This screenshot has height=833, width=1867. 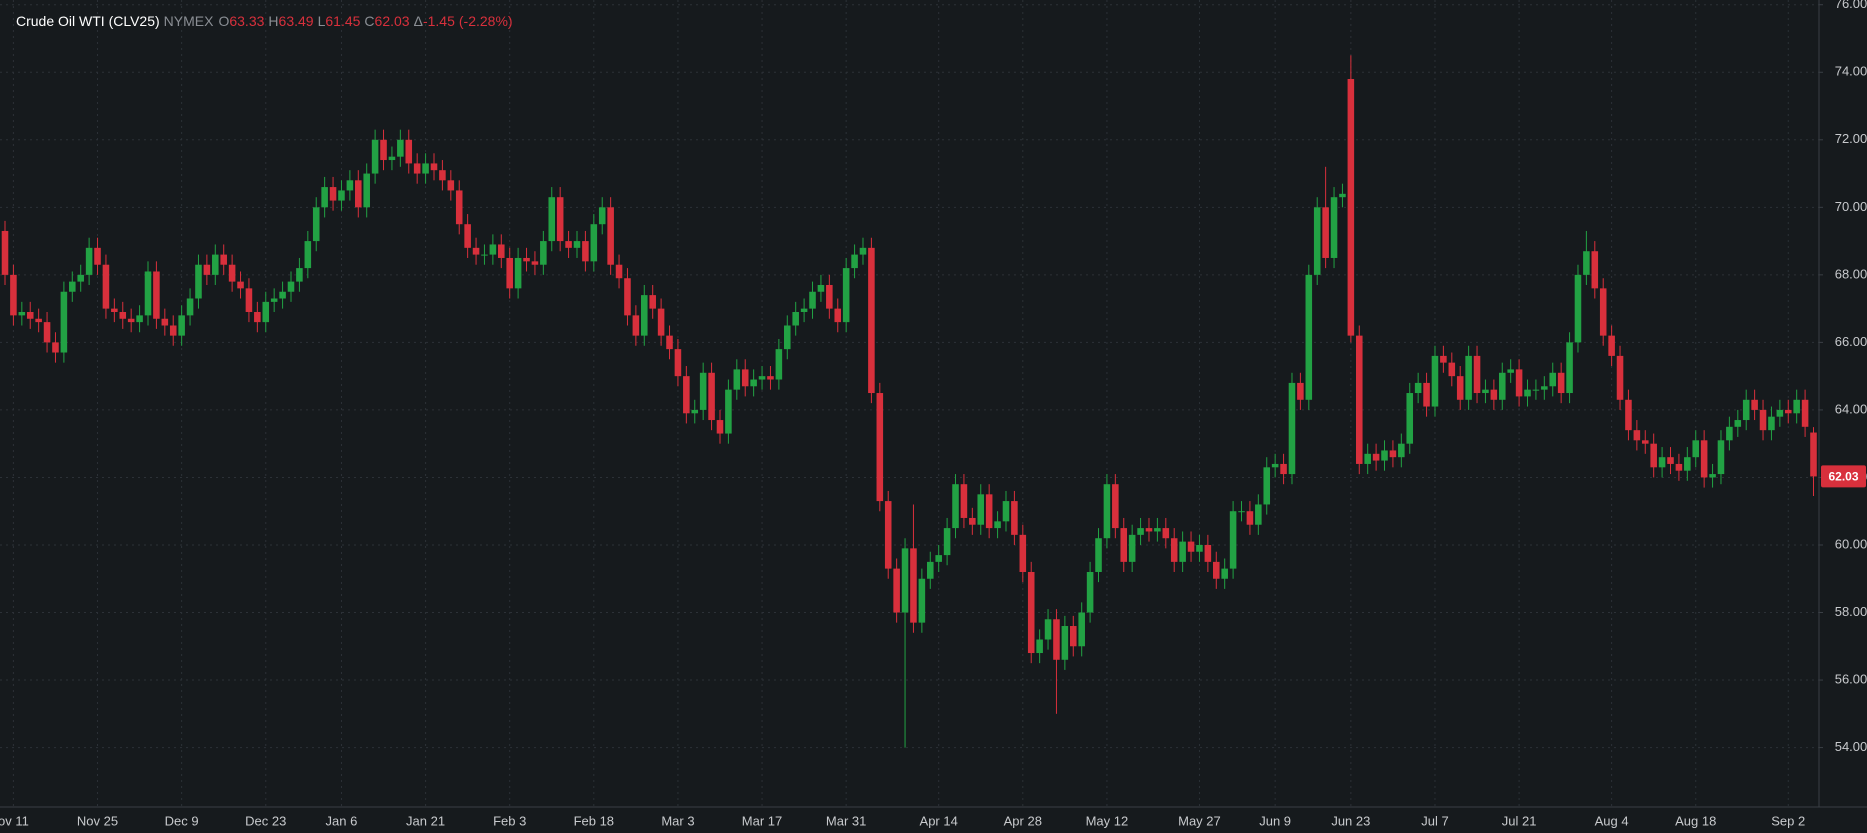 What do you see at coordinates (425, 820) in the screenshot?
I see `x-tick-label: Jan 21` at bounding box center [425, 820].